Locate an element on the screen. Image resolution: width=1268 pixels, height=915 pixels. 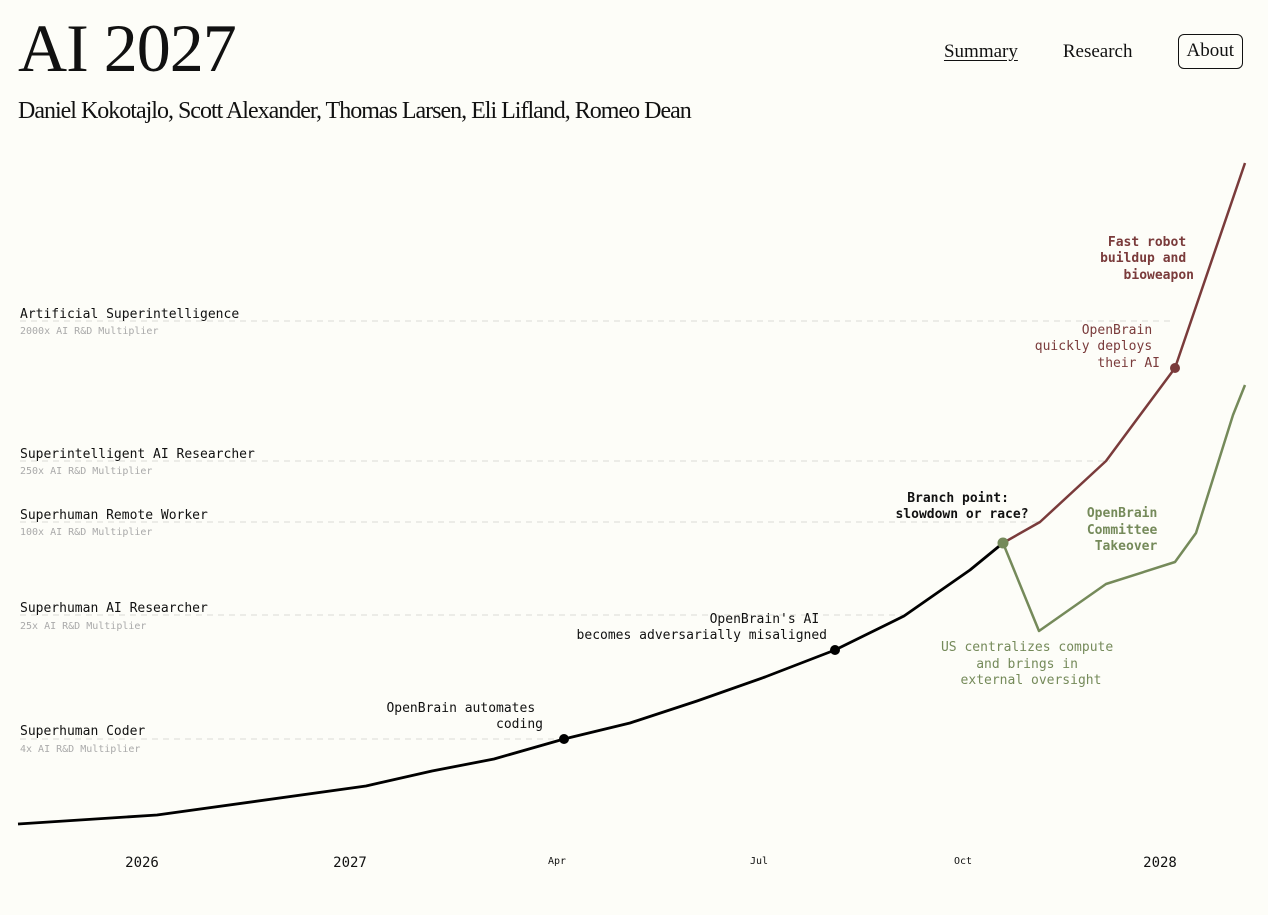
nav-research-link: Research is located at coordinates (1097, 51).